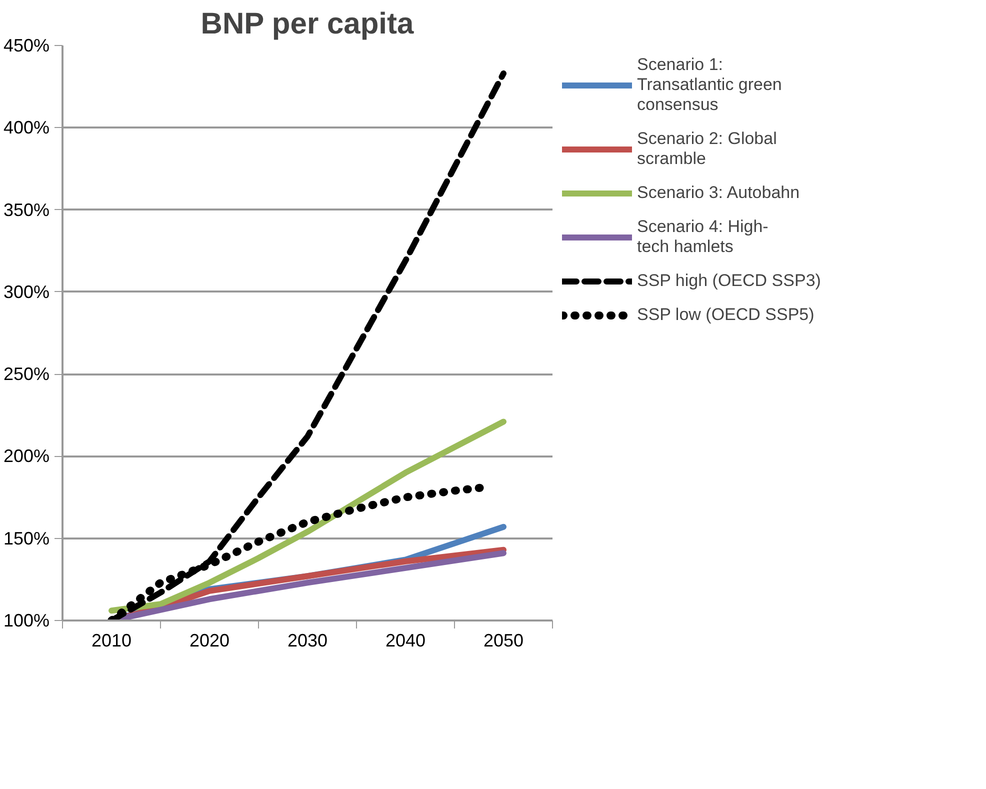  Describe the element at coordinates (503, 640) in the screenshot. I see `x-tick-label: 2050` at that location.